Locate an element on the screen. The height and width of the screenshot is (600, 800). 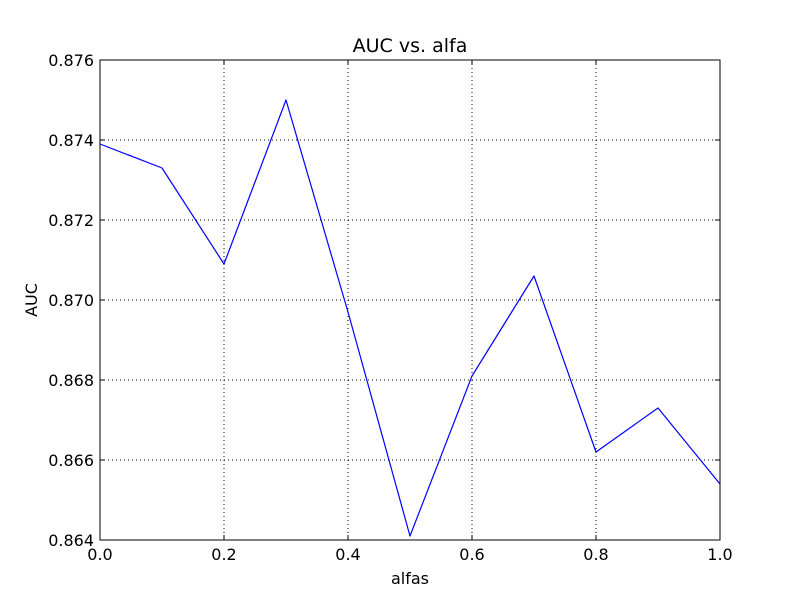
x-tick-label: 1.0 is located at coordinates (719, 554).